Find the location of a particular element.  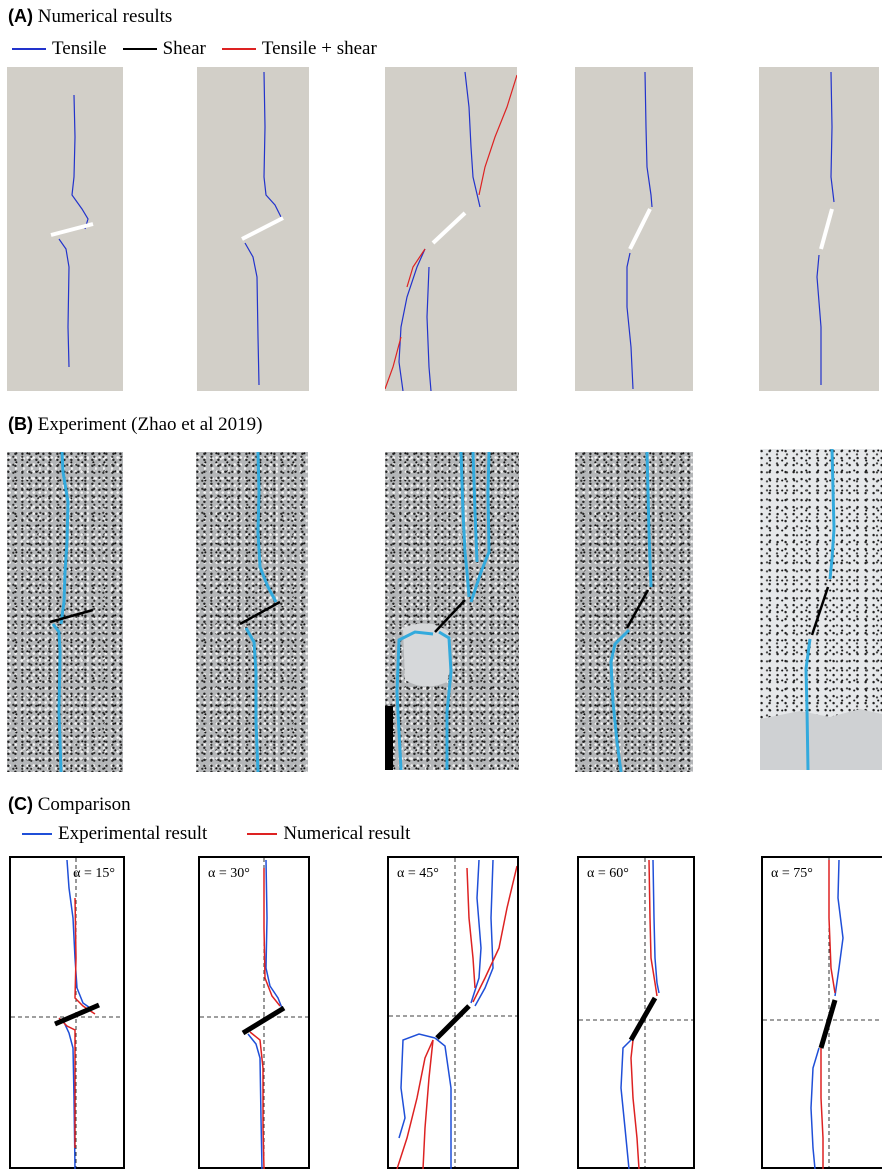

section-b-letter: (B) is located at coordinates (20, 424).